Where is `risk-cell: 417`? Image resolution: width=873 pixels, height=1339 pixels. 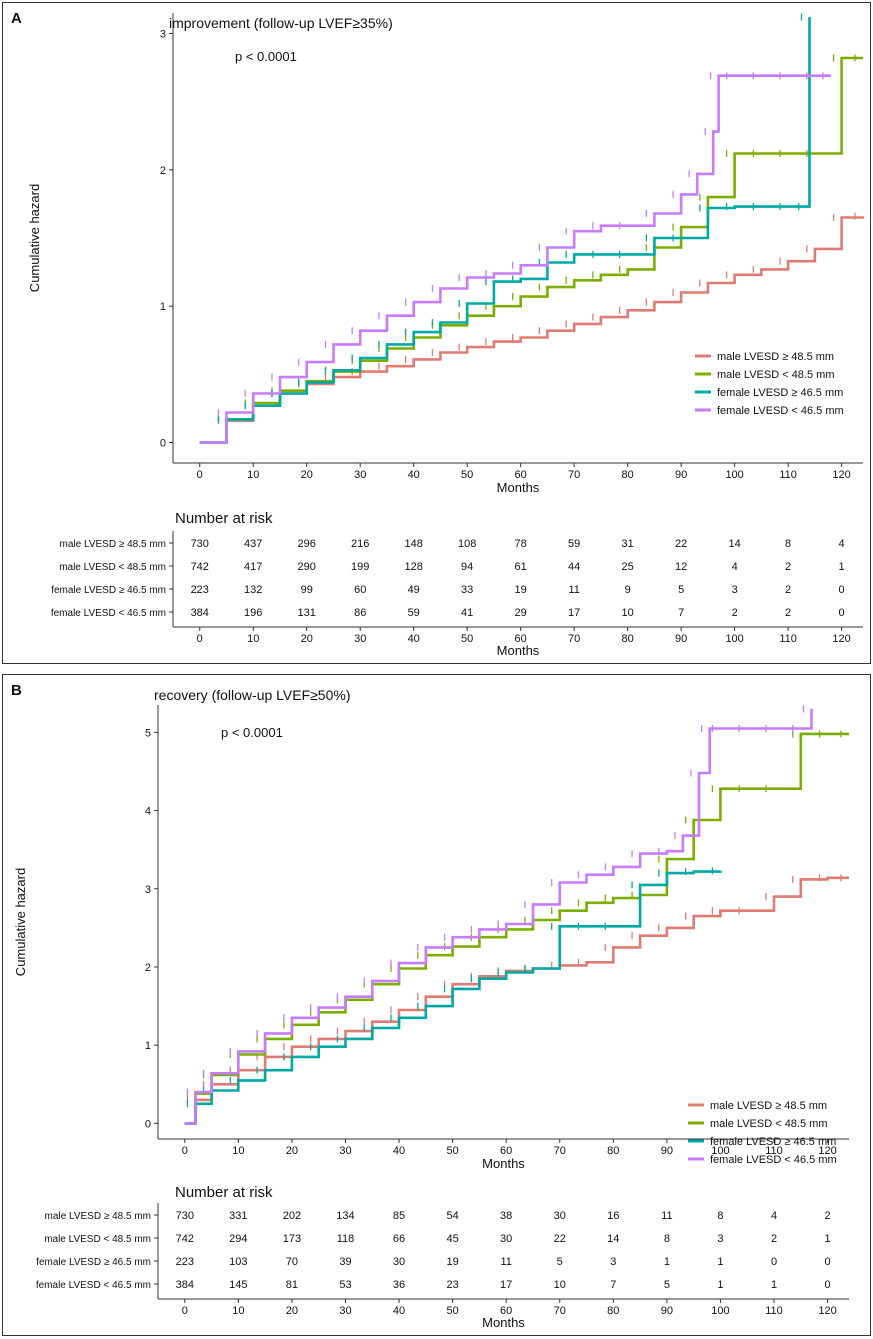 risk-cell: 417 is located at coordinates (253, 567).